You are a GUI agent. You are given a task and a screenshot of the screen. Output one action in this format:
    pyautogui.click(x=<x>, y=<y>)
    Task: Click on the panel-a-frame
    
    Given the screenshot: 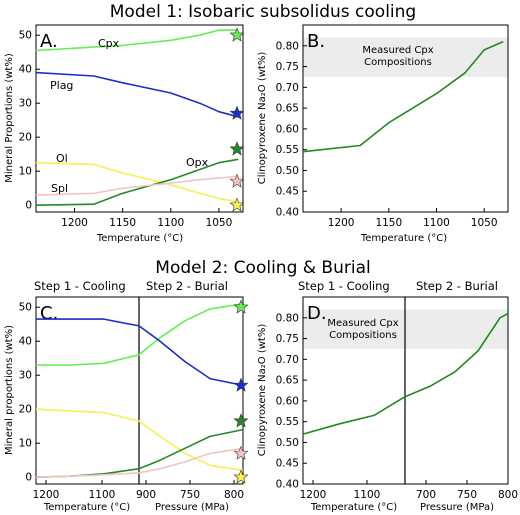 What is the action you would take?
    pyautogui.click(x=139, y=118)
    